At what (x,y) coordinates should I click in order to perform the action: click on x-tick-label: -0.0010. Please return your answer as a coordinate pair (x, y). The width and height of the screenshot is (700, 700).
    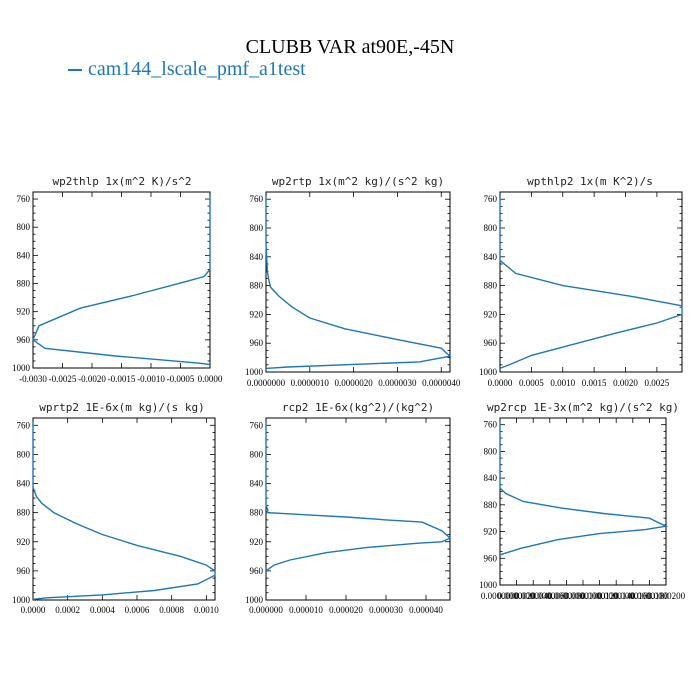
    Looking at the image, I should click on (151, 379).